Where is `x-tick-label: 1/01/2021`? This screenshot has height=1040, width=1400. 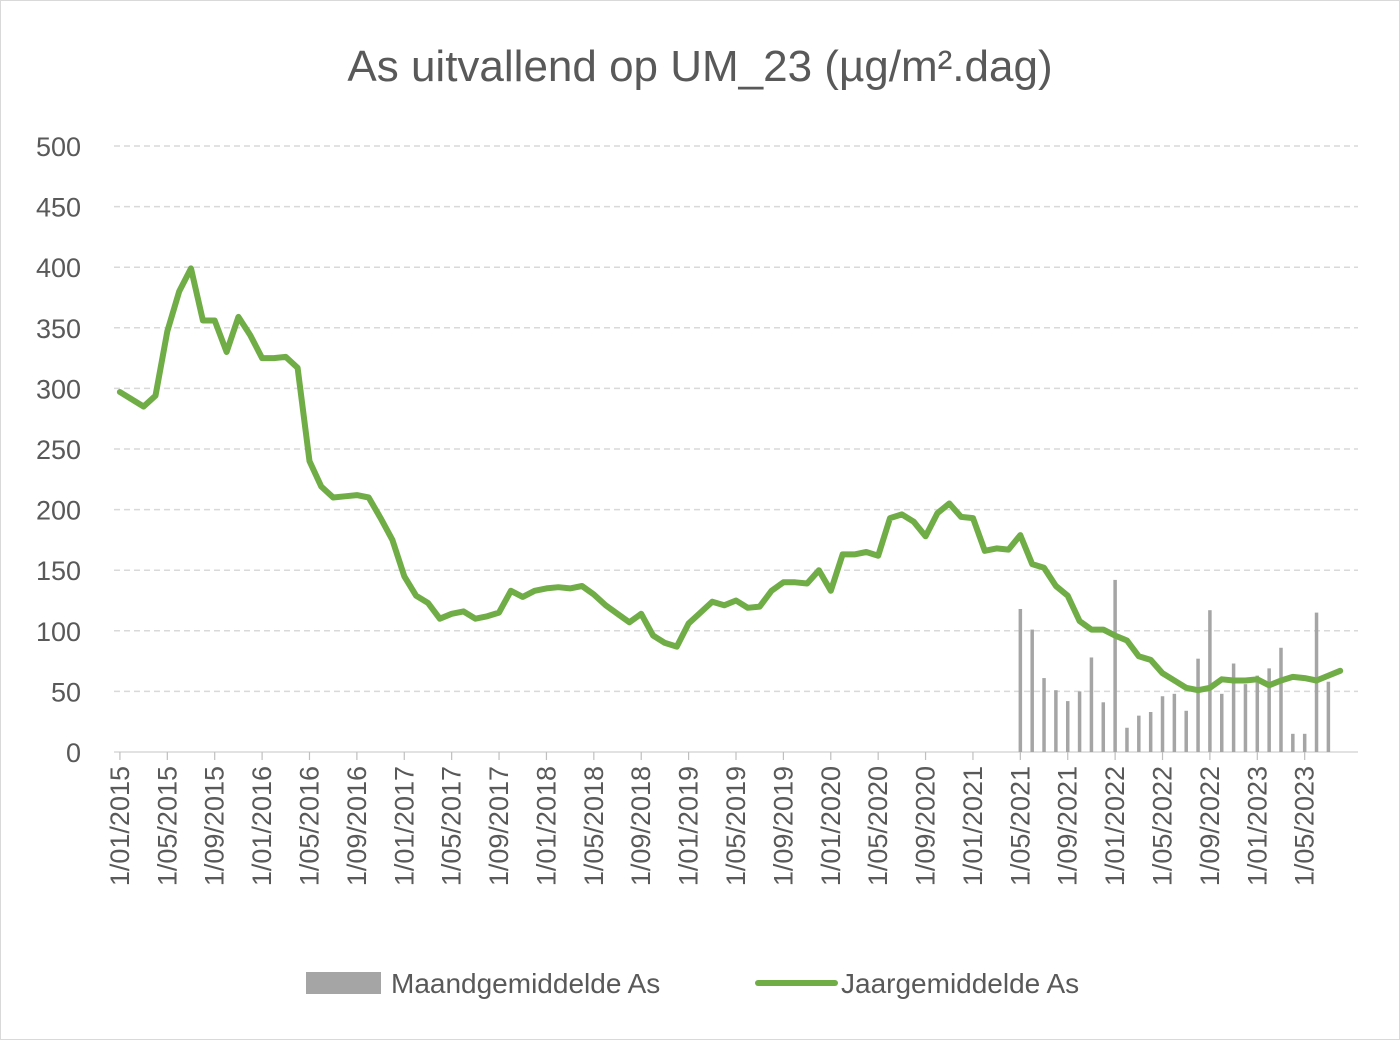 x-tick-label: 1/01/2021 is located at coordinates (973, 826).